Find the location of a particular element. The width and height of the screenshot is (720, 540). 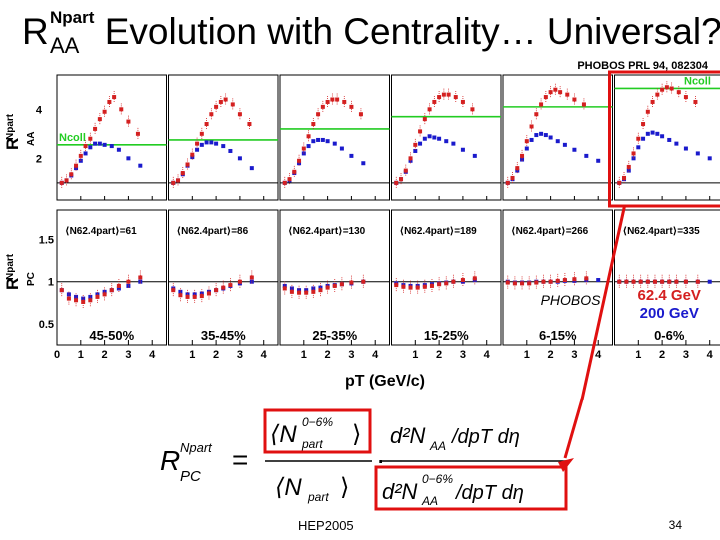

npart-label: ⟨N62.4part⟩=189 is located at coordinates (439, 231).